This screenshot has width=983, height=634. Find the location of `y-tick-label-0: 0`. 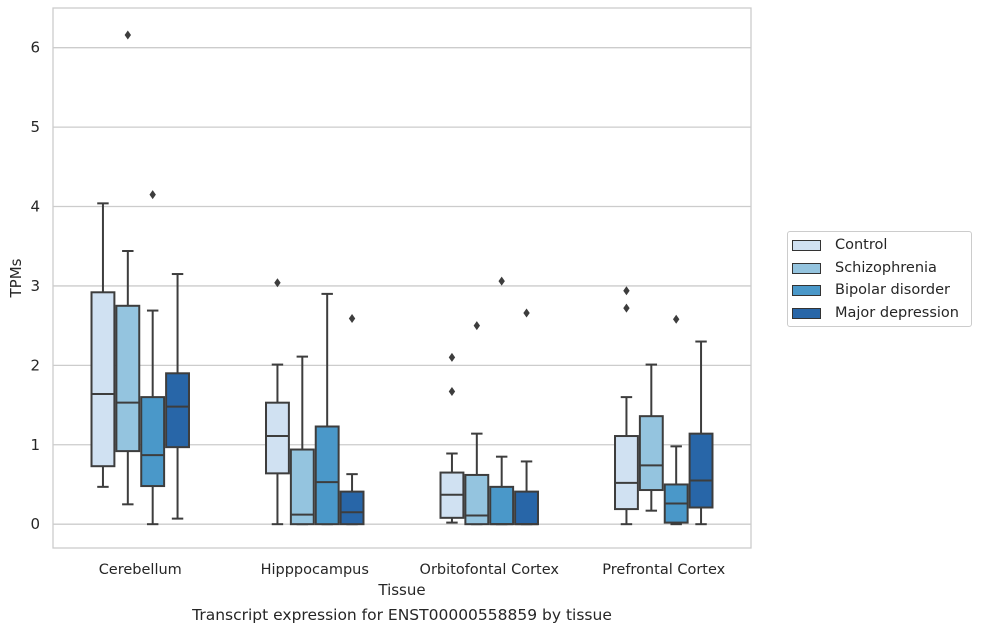

y-tick-label-0: 0 is located at coordinates (35, 524).